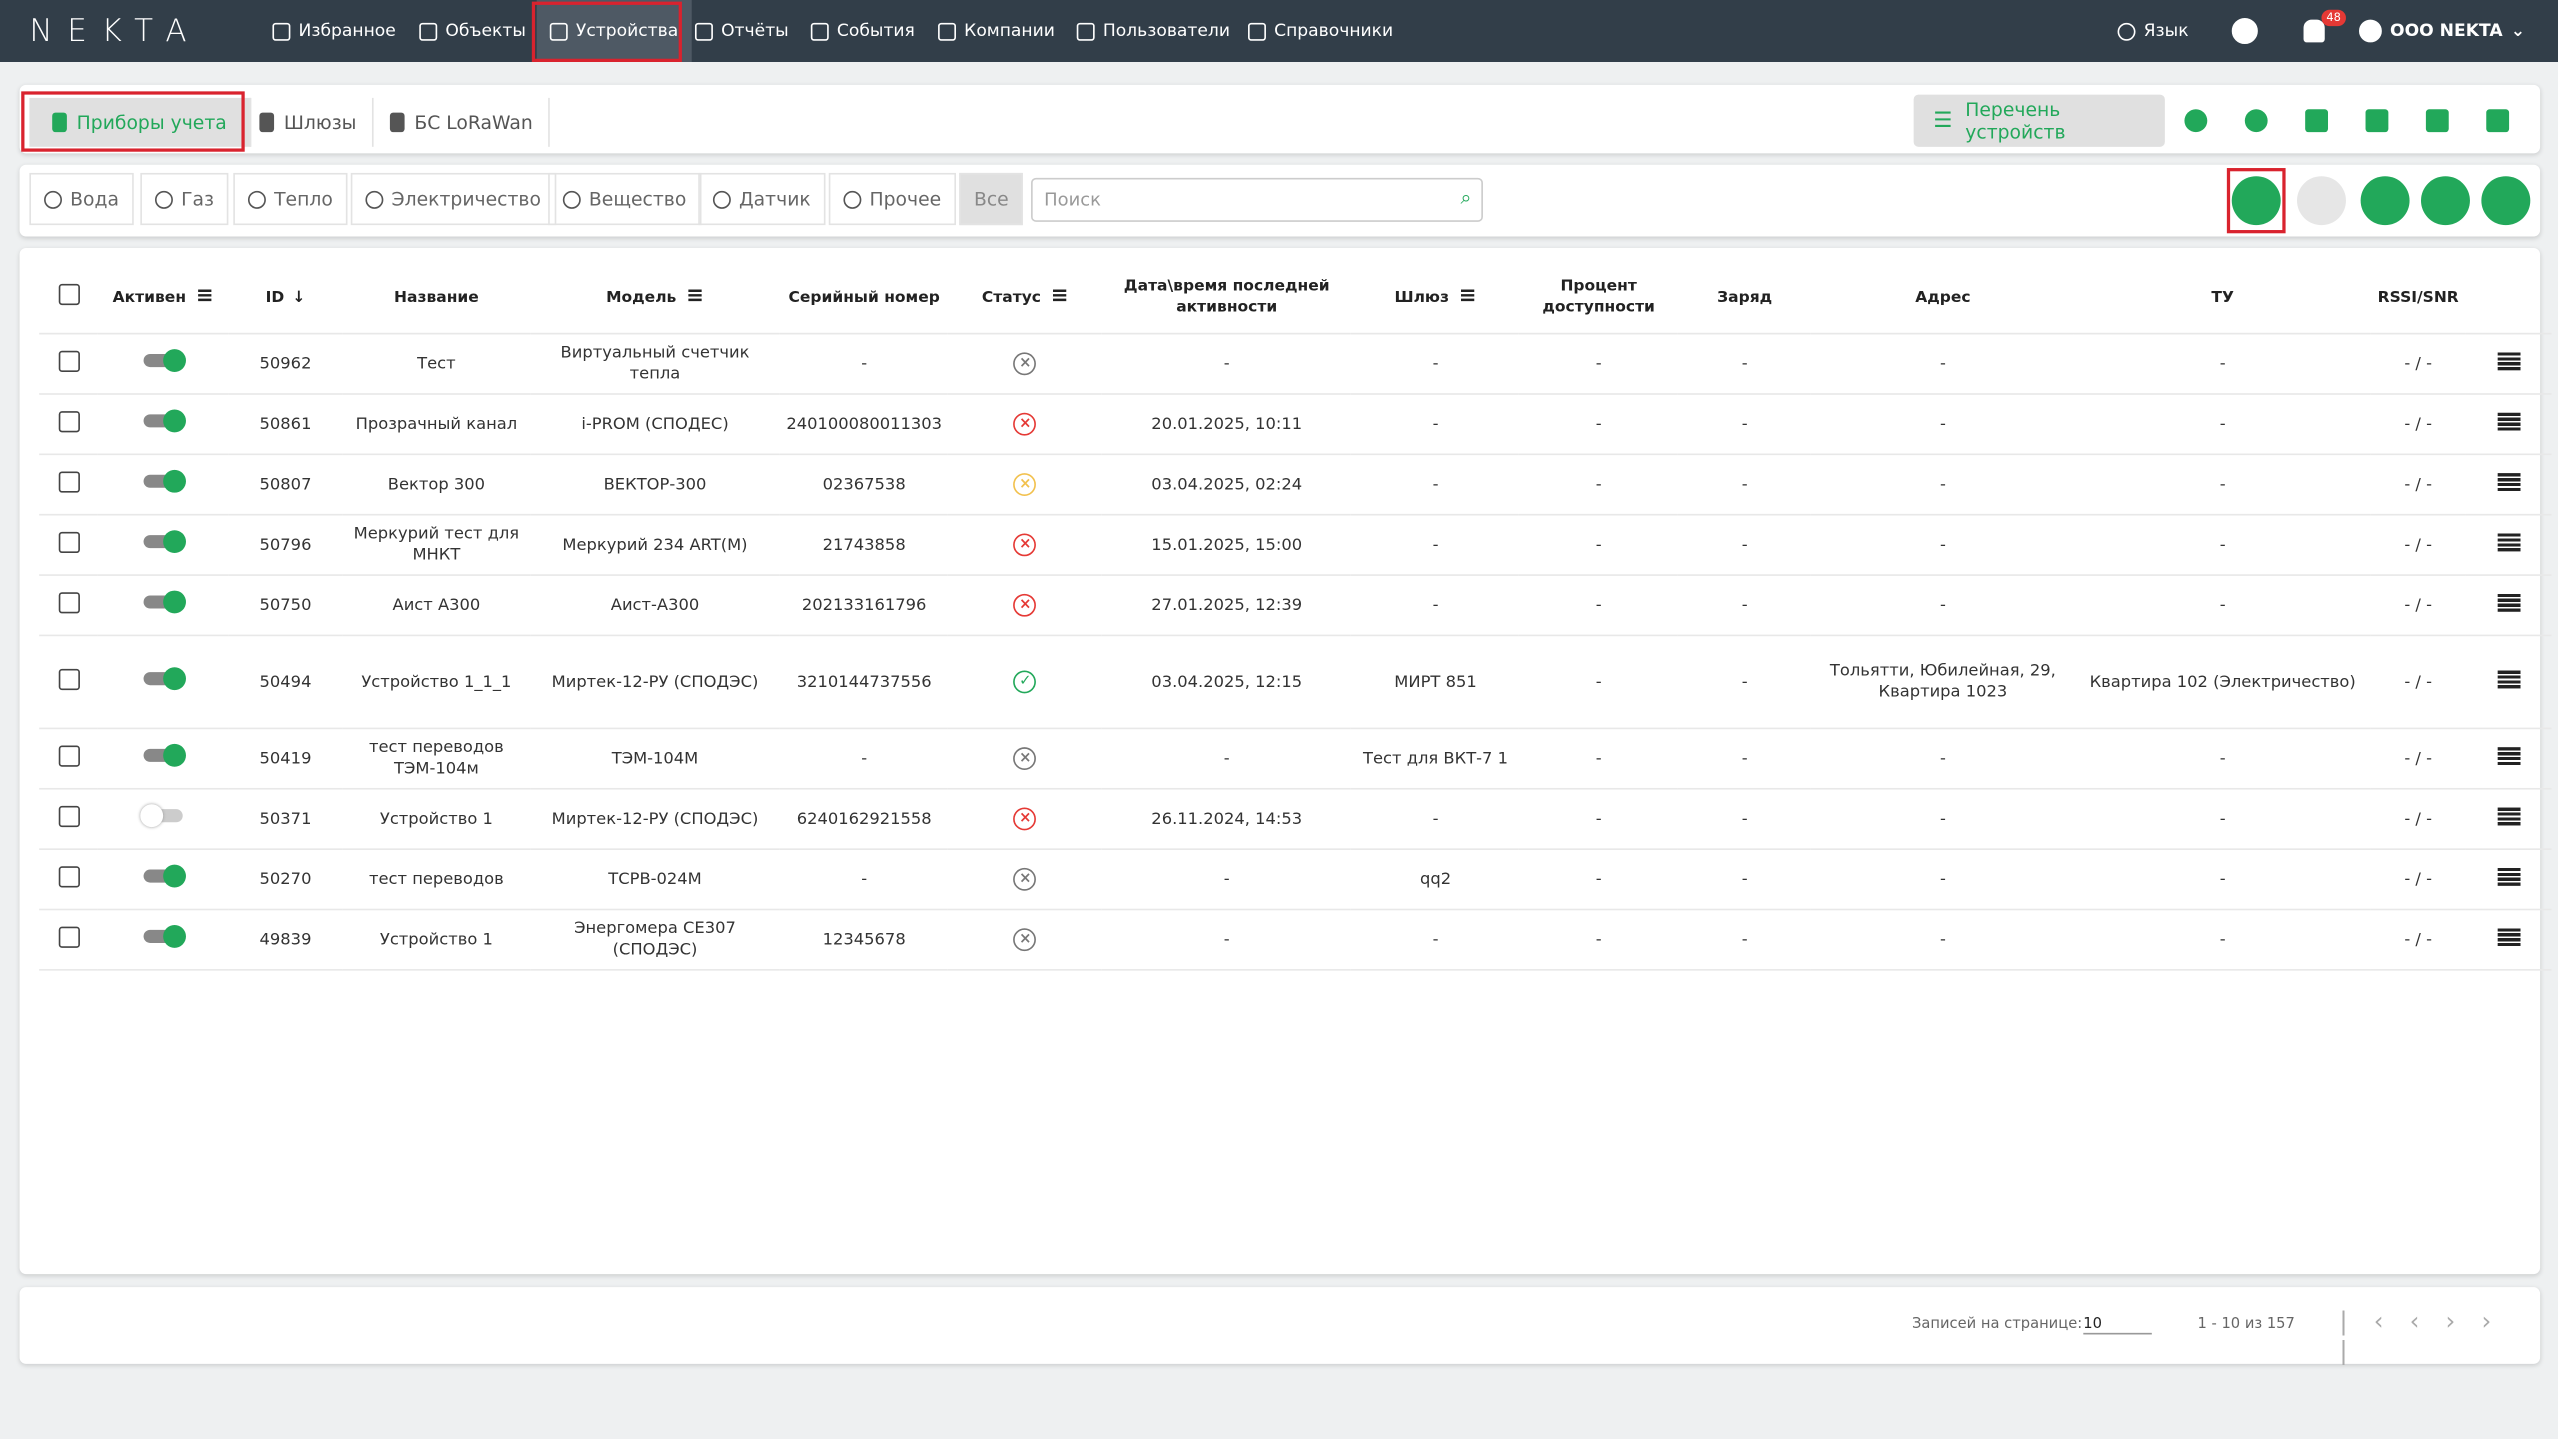 This screenshot has width=2558, height=1439. Describe the element at coordinates (1025, 880) in the screenshot. I see `status-cell: ×` at that location.